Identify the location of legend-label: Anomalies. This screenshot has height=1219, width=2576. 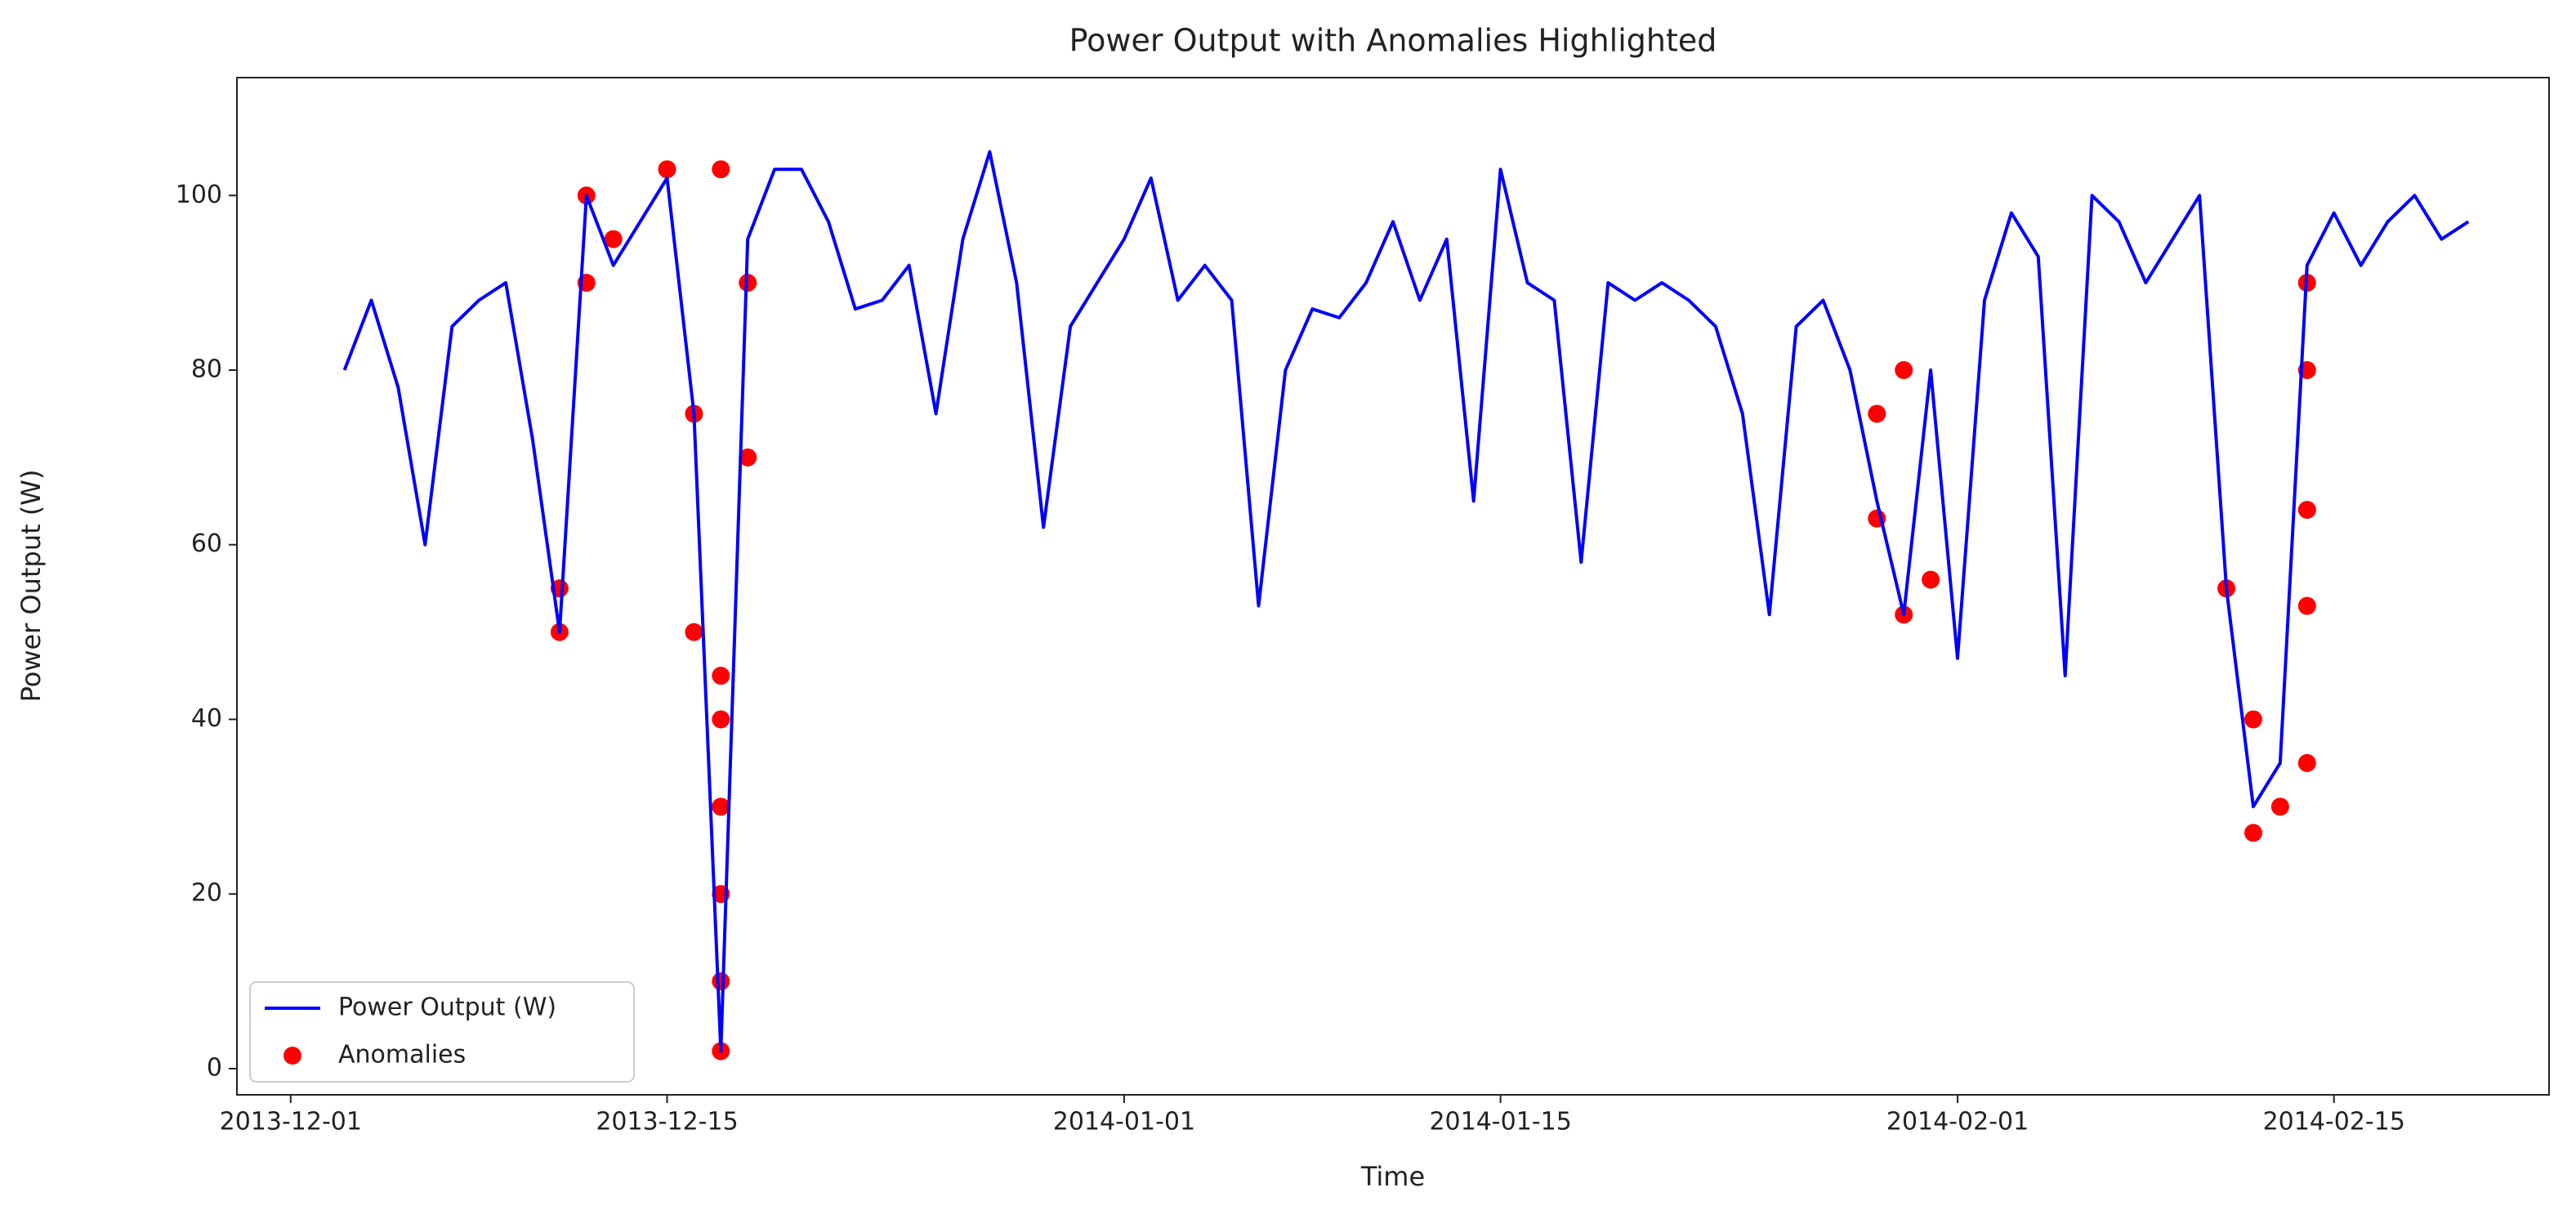
(402, 1055).